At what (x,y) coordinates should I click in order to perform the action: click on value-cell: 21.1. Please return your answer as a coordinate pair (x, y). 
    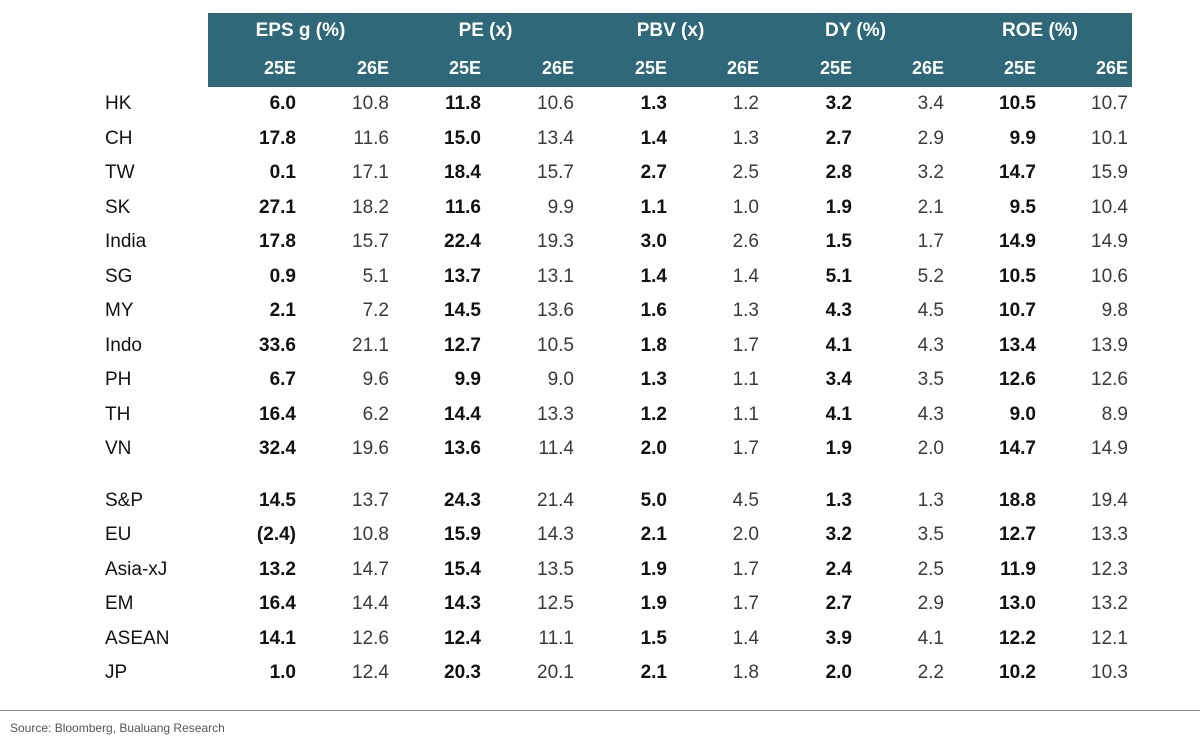
    Looking at the image, I should click on (370, 345).